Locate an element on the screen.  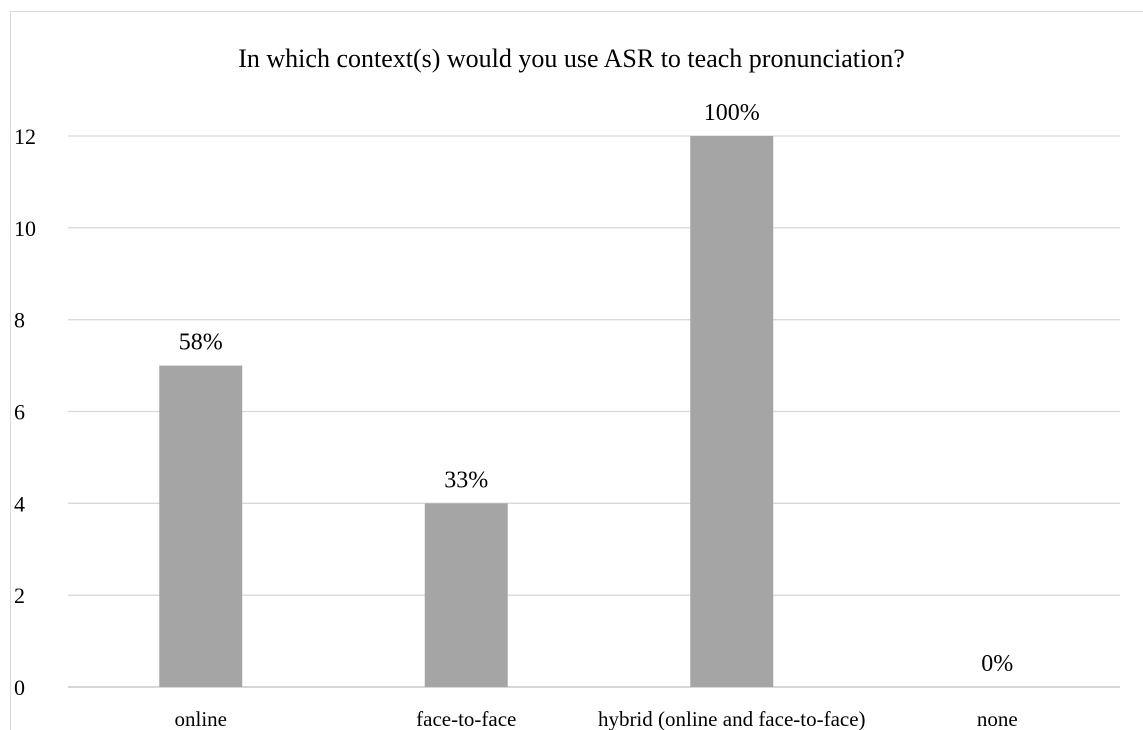
y-tick-label: 4 is located at coordinates (19, 503).